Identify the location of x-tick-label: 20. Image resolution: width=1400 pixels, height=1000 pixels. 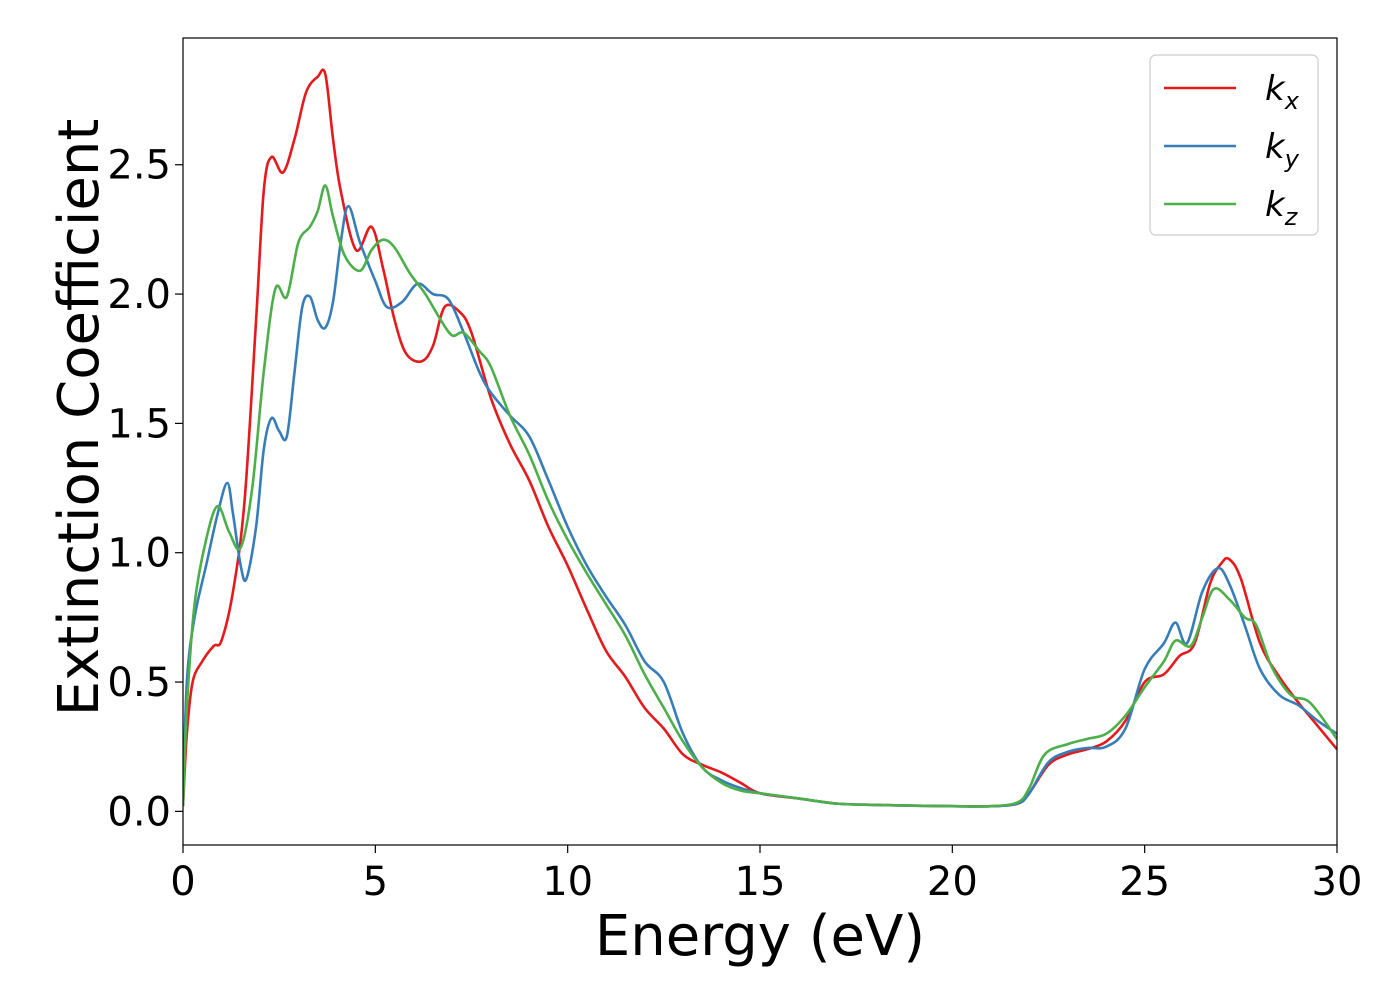
(952, 882).